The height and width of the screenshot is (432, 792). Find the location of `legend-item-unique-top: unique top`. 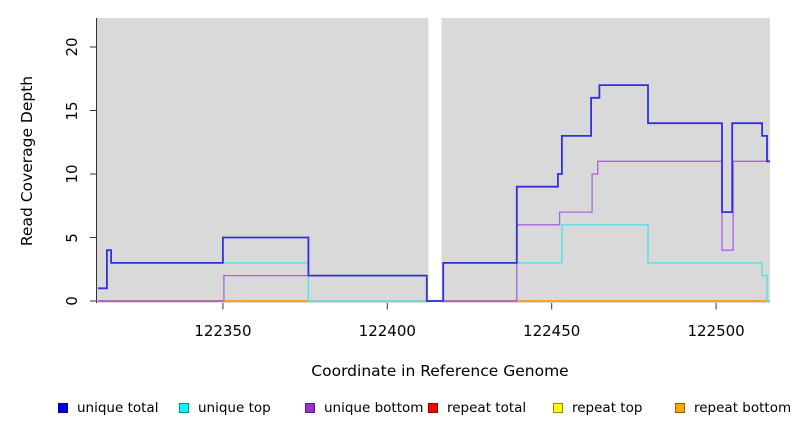

legend-item-unique-top: unique top is located at coordinates (225, 408).